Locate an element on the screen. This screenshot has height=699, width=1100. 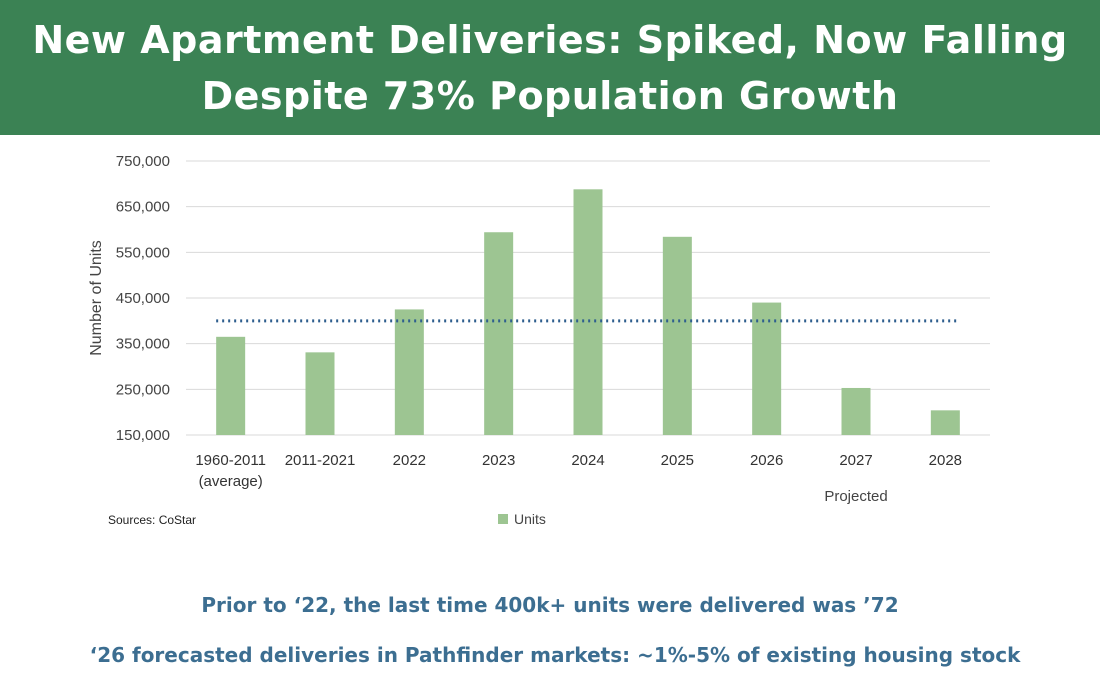
x-tick-label-line: 2011-2021 is located at coordinates (320, 460).